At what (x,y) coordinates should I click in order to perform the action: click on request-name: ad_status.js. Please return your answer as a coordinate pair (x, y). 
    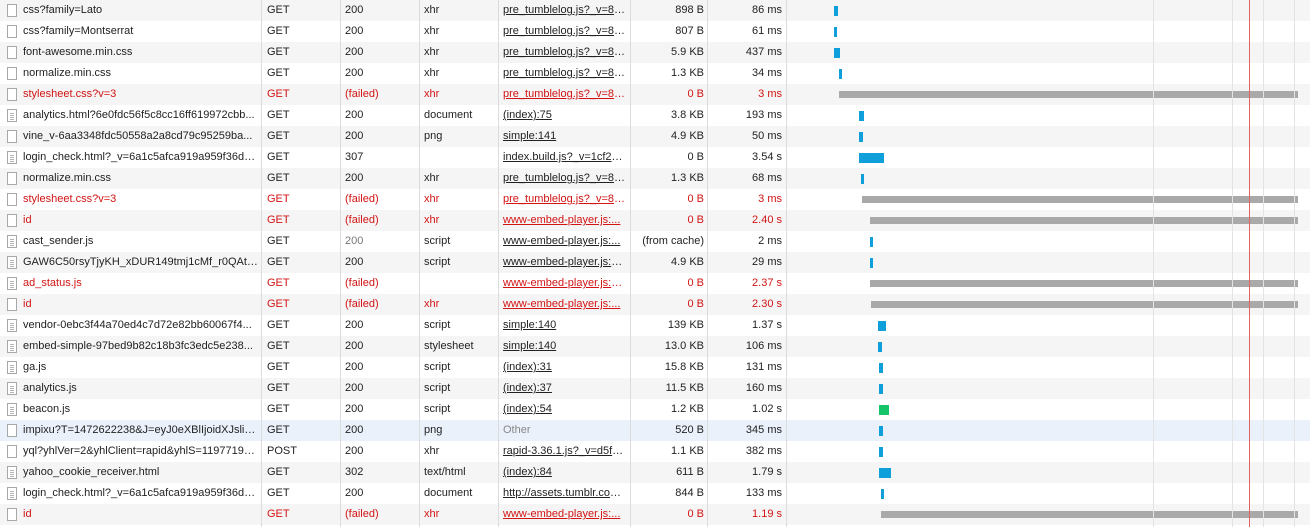
    Looking at the image, I should click on (52, 283).